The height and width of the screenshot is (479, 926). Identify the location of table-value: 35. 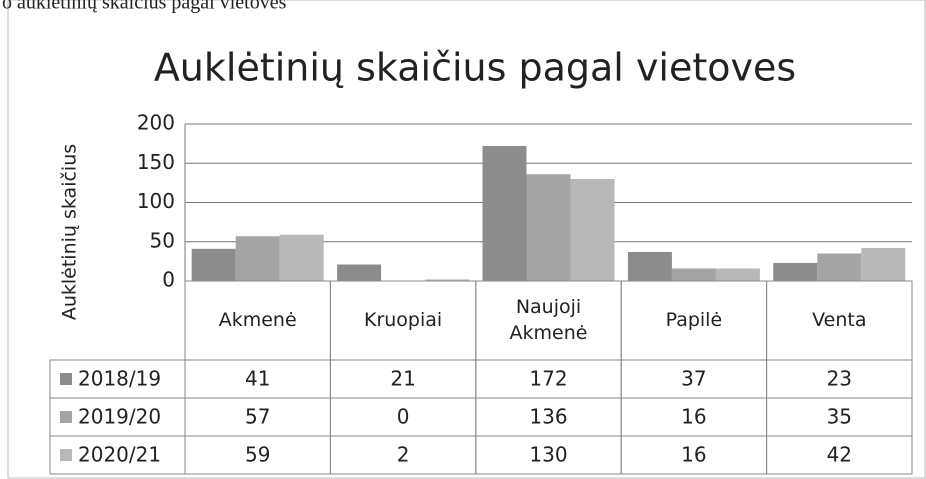
(839, 417).